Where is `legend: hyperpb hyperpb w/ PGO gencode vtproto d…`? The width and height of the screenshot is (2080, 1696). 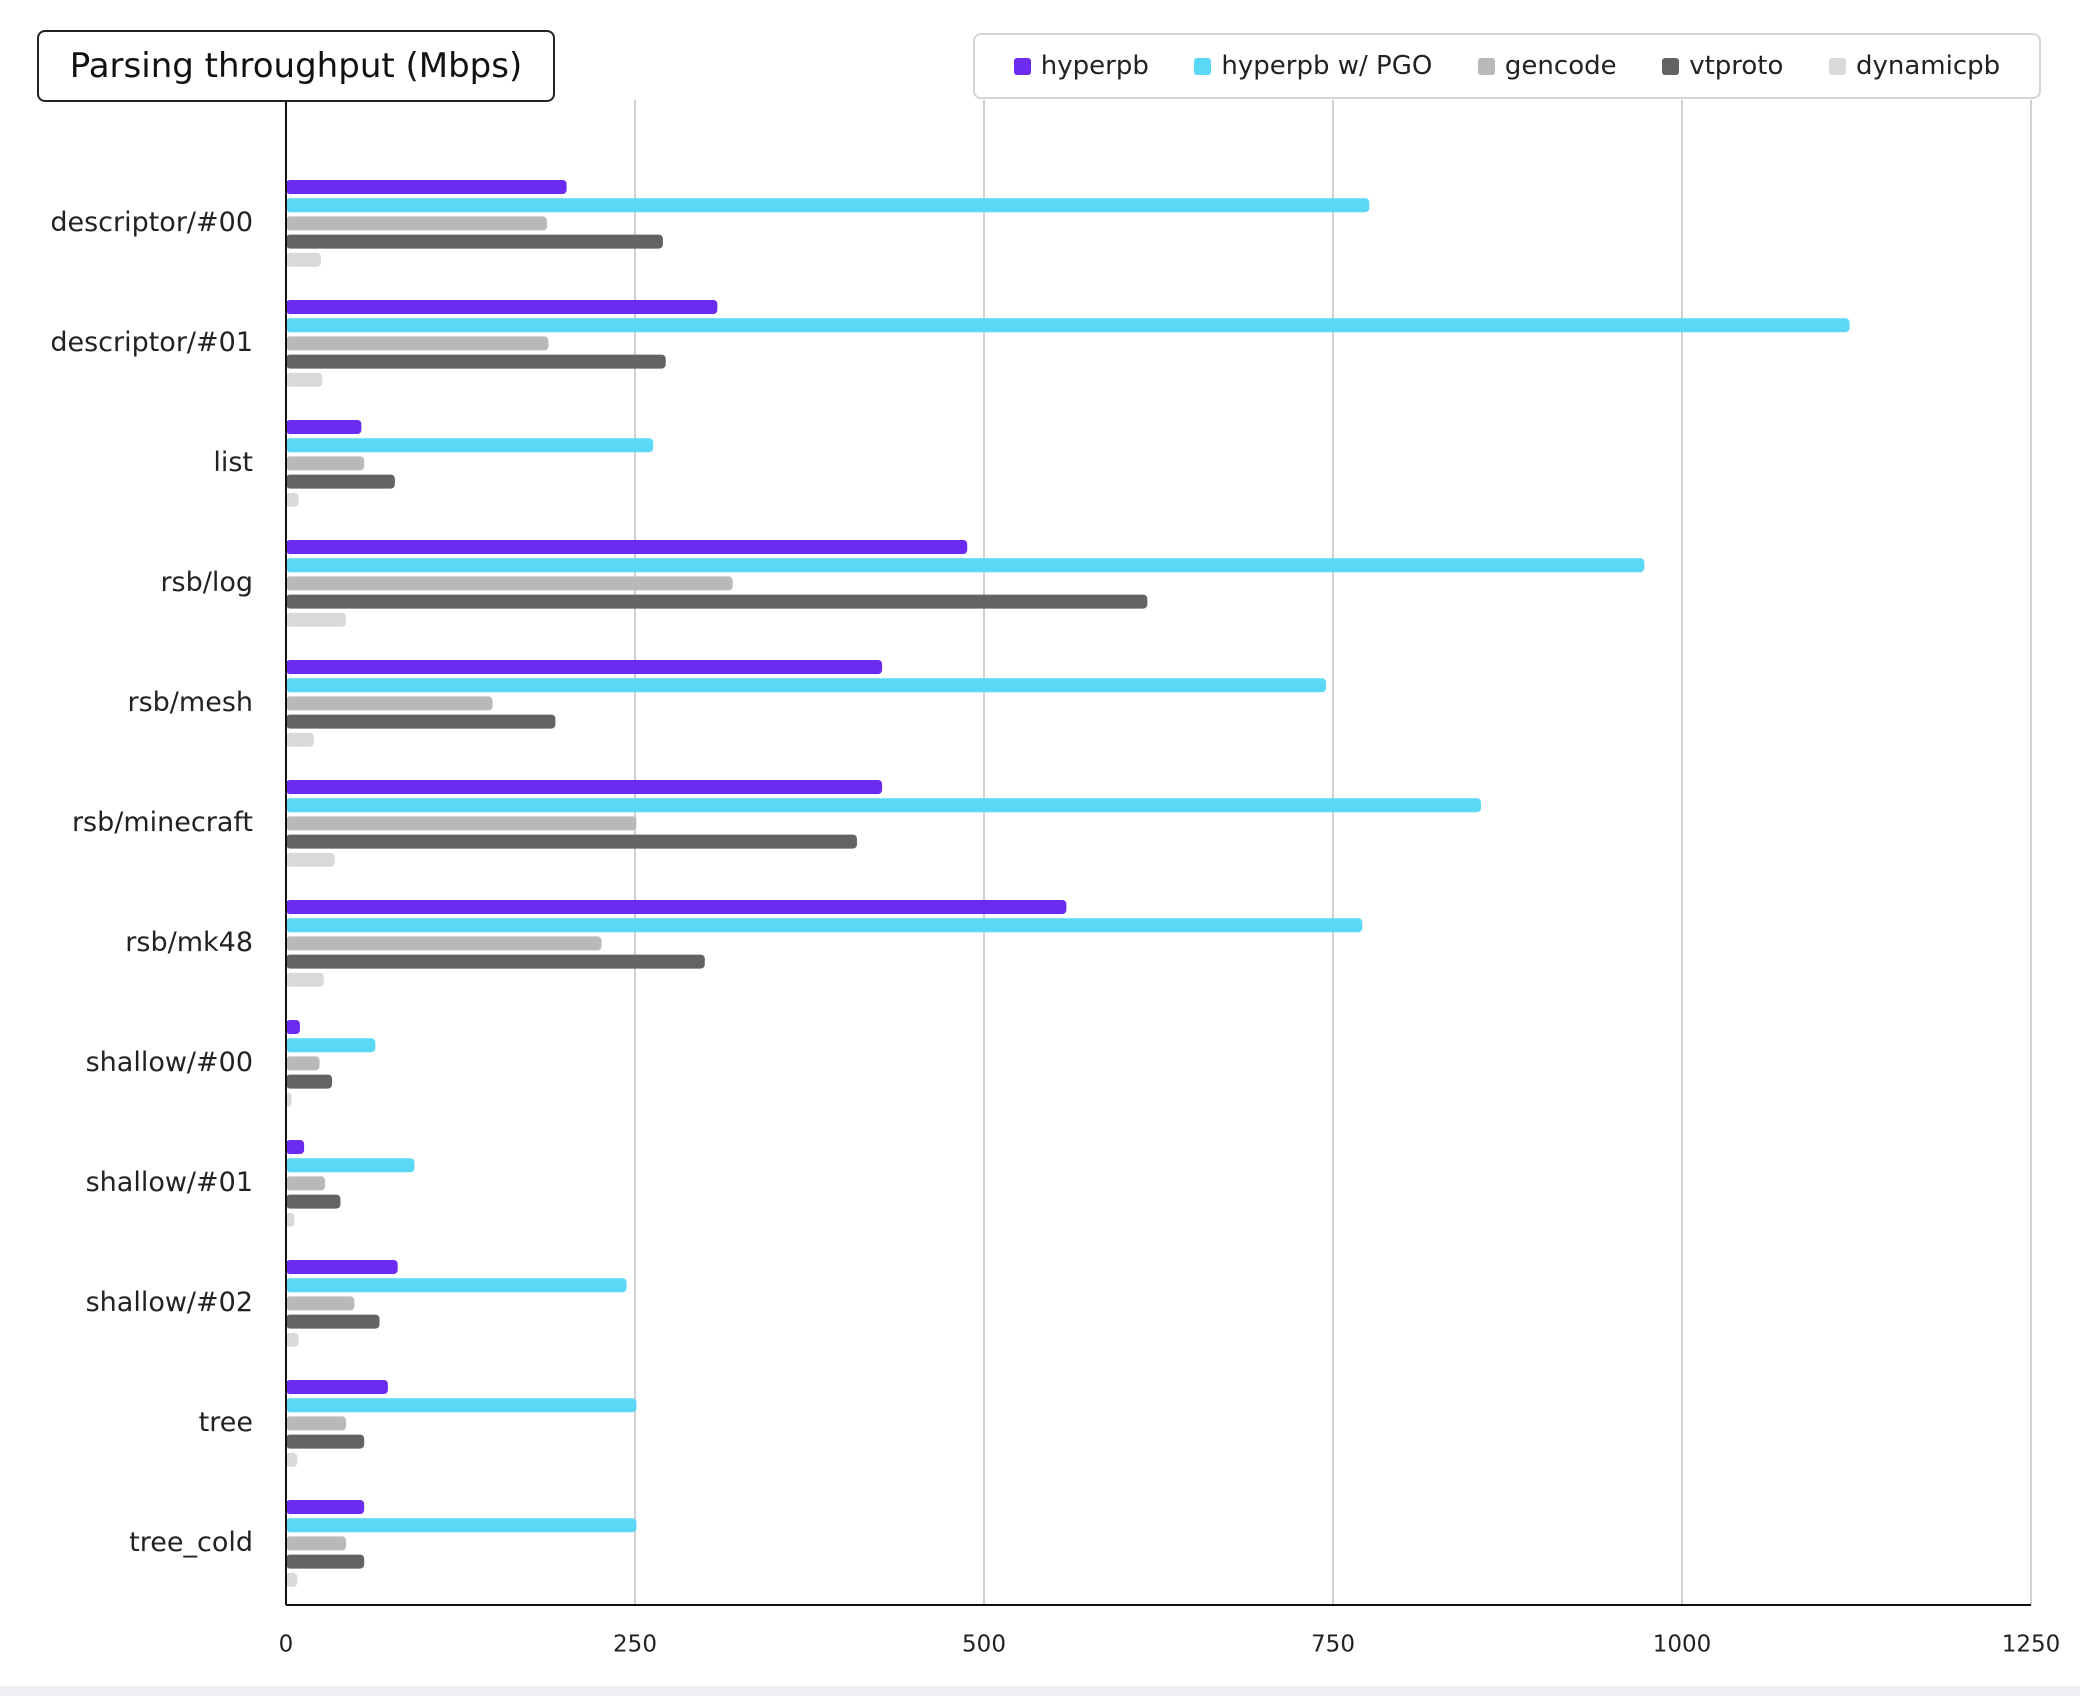
legend: hyperpb hyperpb w/ PGO gencode vtproto d… is located at coordinates (1507, 66).